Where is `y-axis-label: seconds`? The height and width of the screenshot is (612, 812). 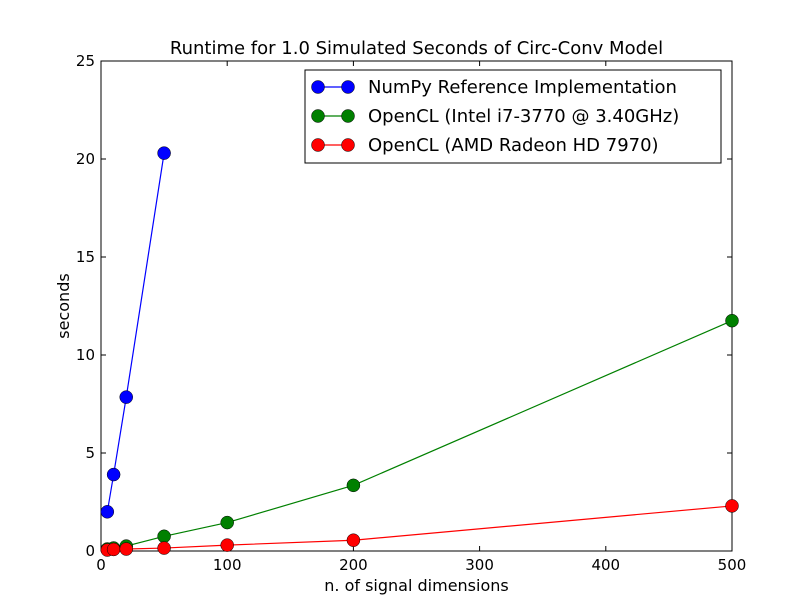 y-axis-label: seconds is located at coordinates (63, 305).